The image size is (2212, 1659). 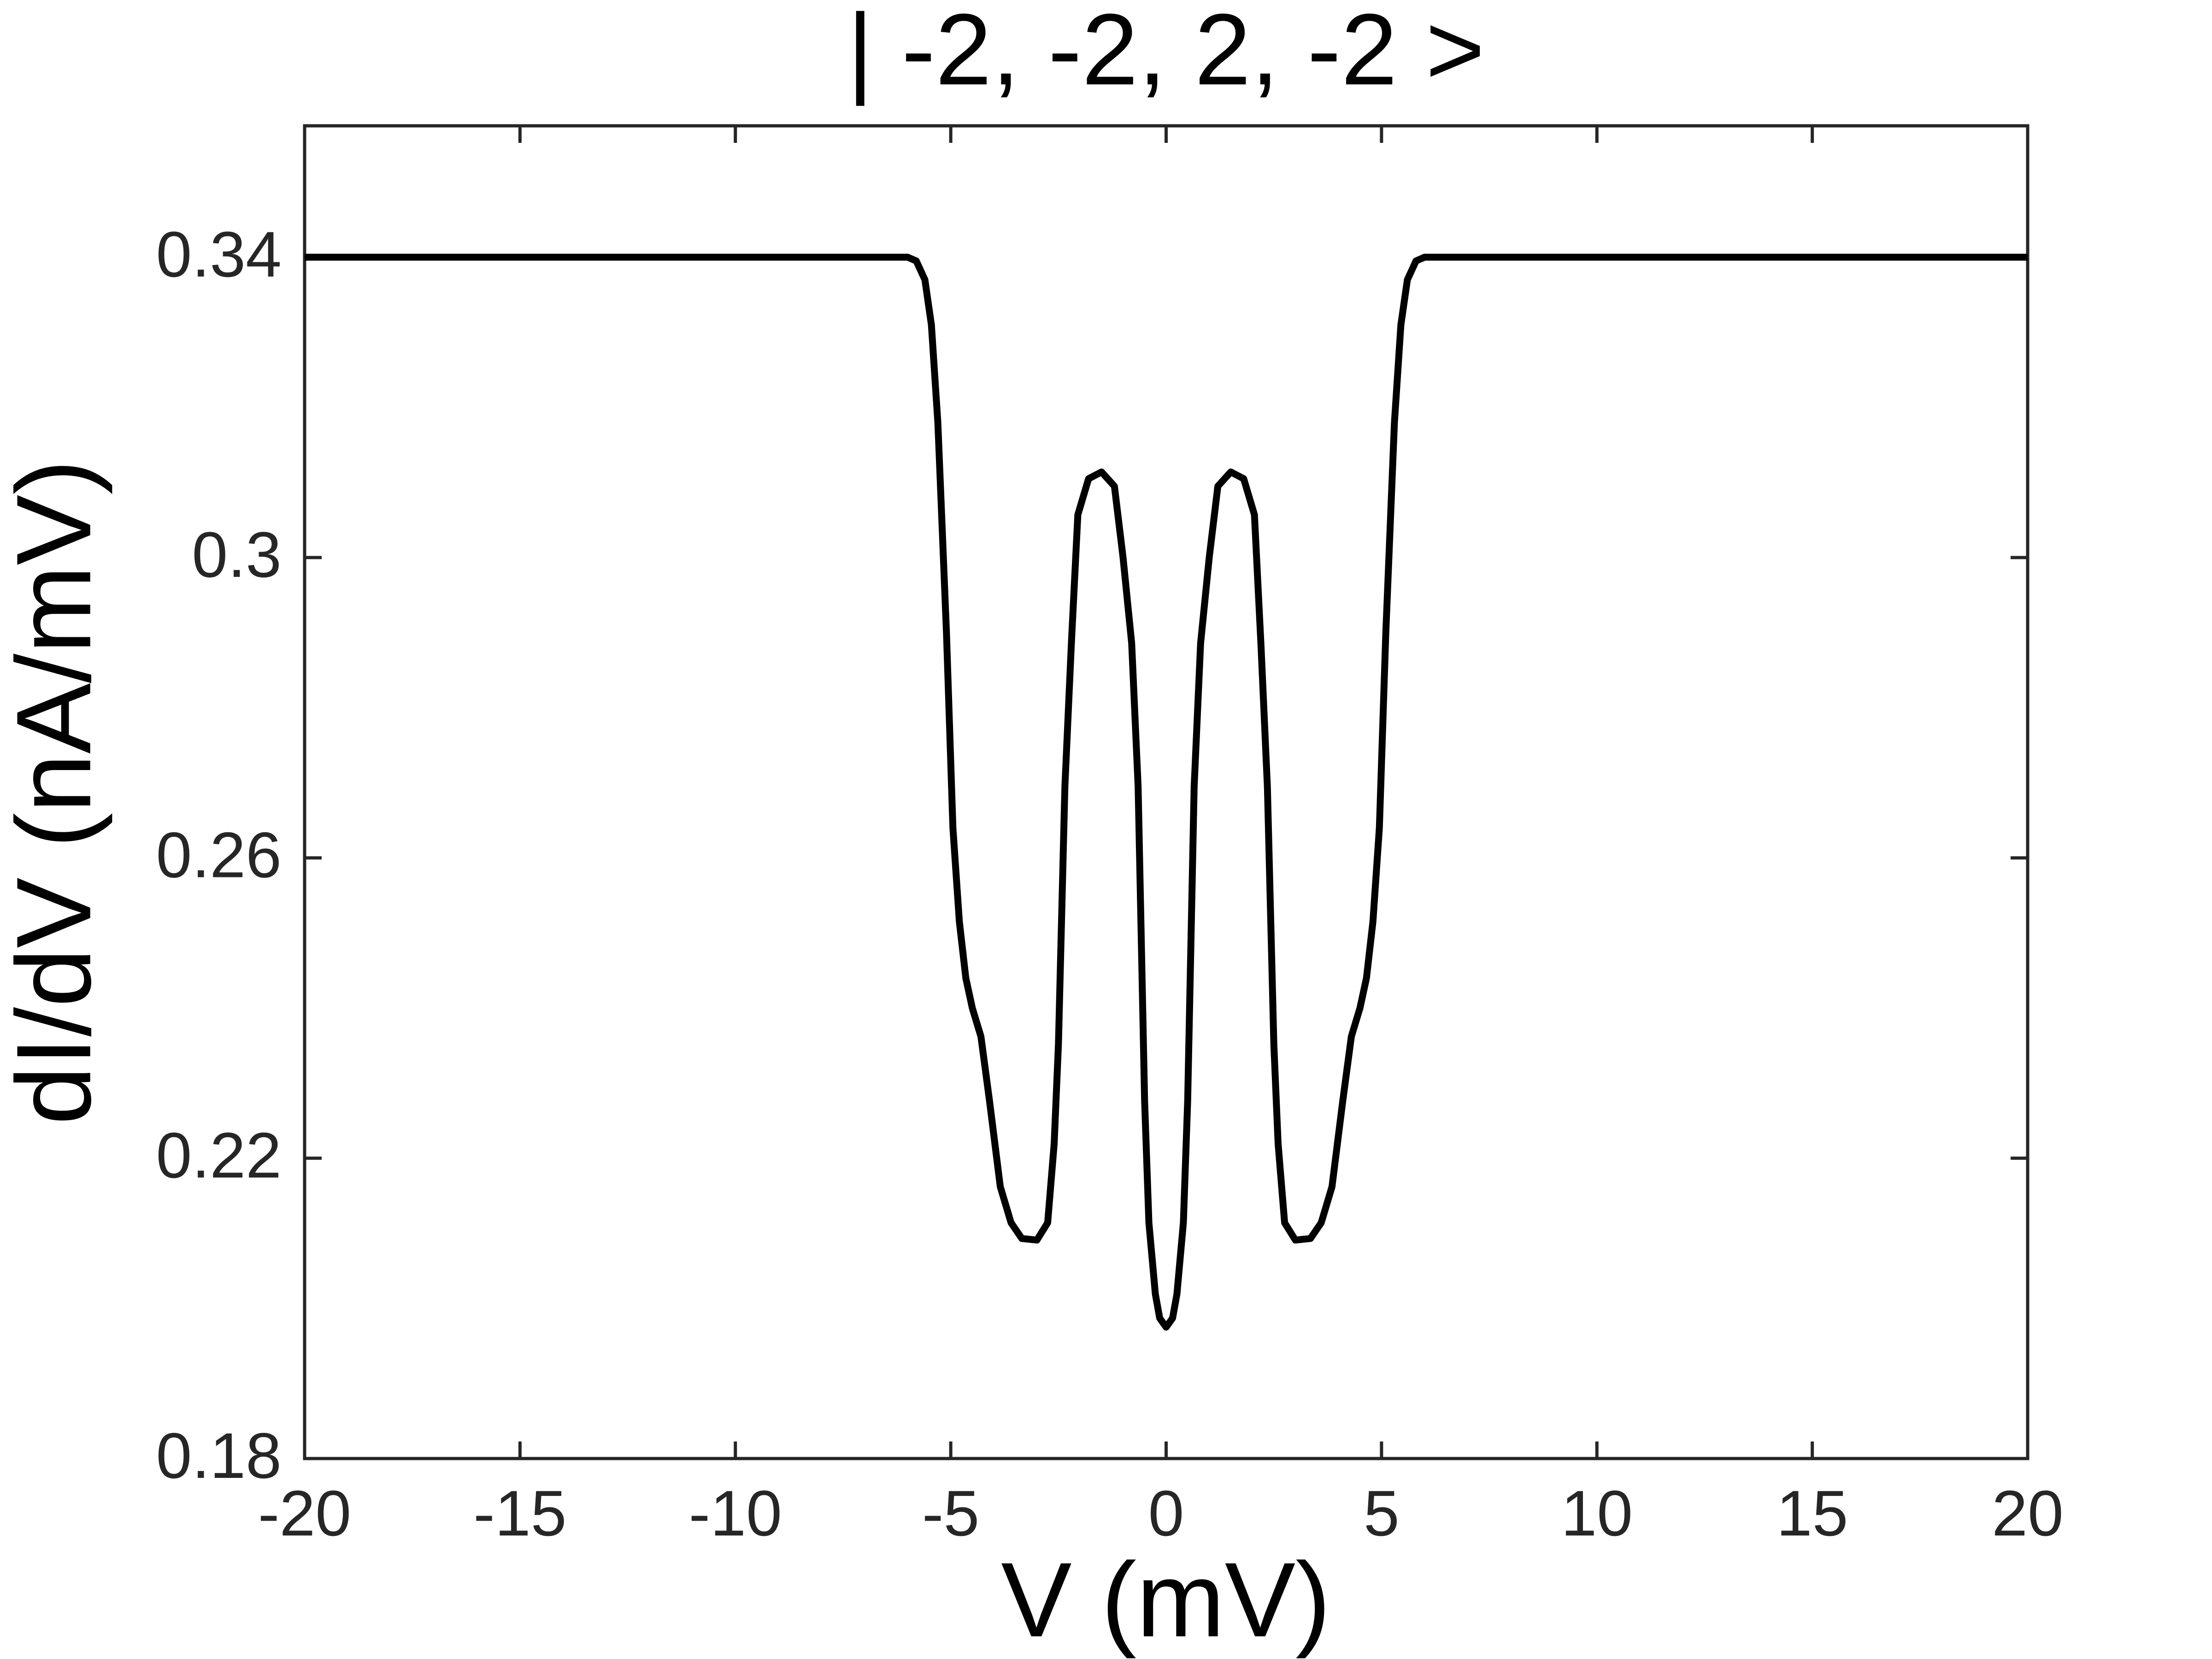 What do you see at coordinates (219, 1155) in the screenshot?
I see `y-tick-label: 0.22` at bounding box center [219, 1155].